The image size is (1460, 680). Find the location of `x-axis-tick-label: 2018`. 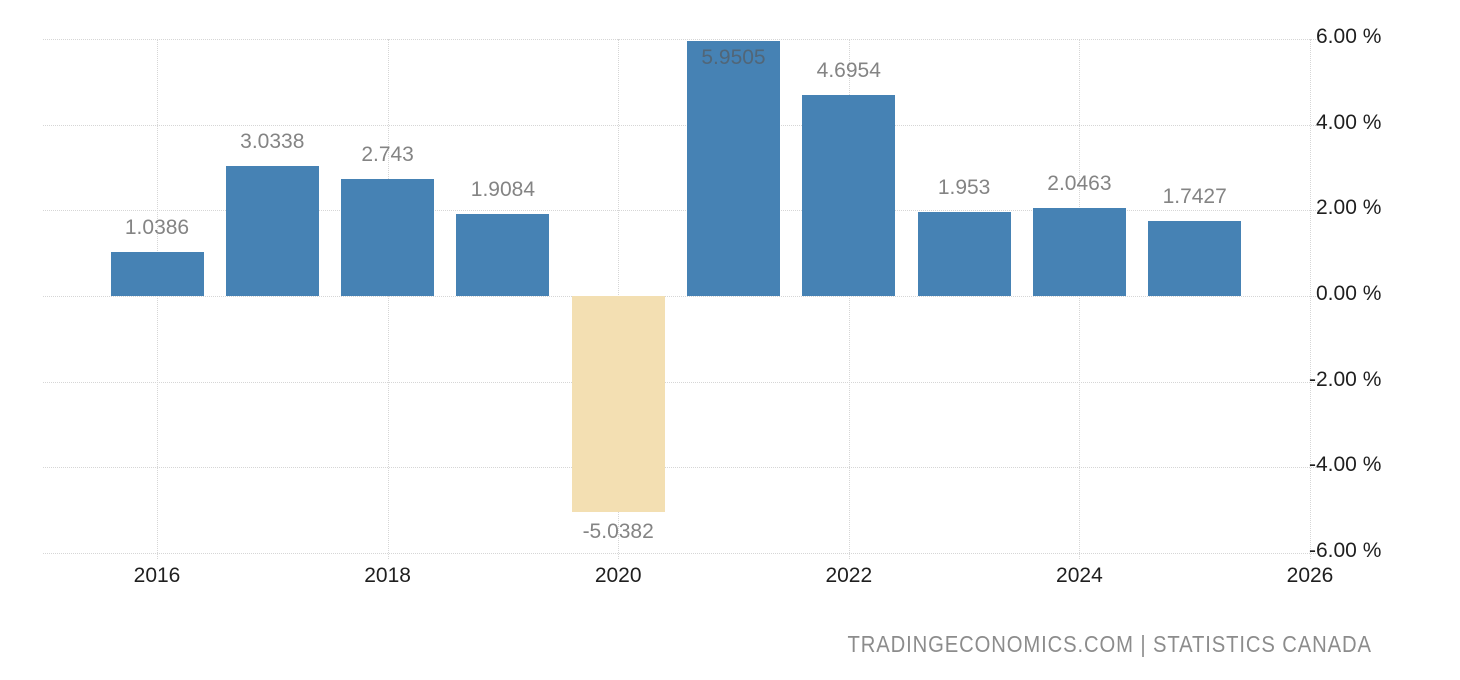

x-axis-tick-label: 2018 is located at coordinates (387, 575).